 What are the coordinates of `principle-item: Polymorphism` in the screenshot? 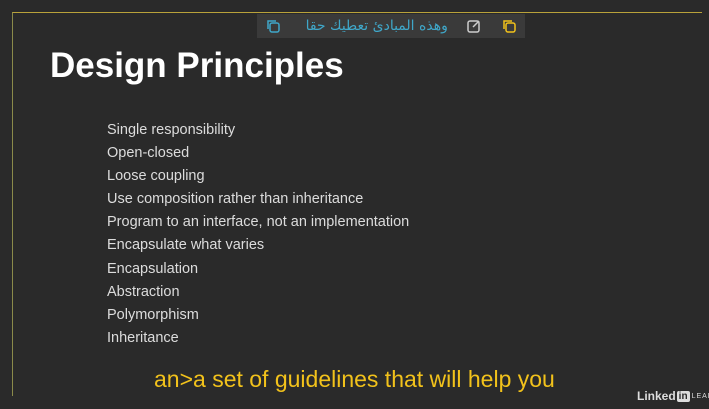 It's located at (153, 314).